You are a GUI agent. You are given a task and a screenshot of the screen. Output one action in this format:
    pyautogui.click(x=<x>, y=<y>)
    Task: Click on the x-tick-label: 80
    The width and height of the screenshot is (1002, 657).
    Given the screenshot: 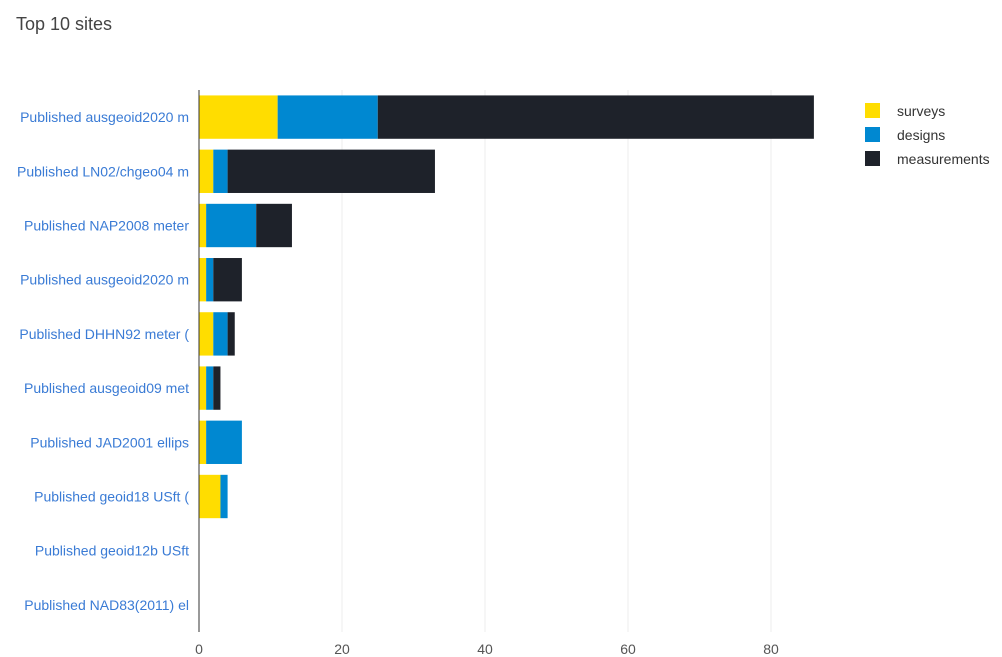 What is the action you would take?
    pyautogui.click(x=771, y=649)
    